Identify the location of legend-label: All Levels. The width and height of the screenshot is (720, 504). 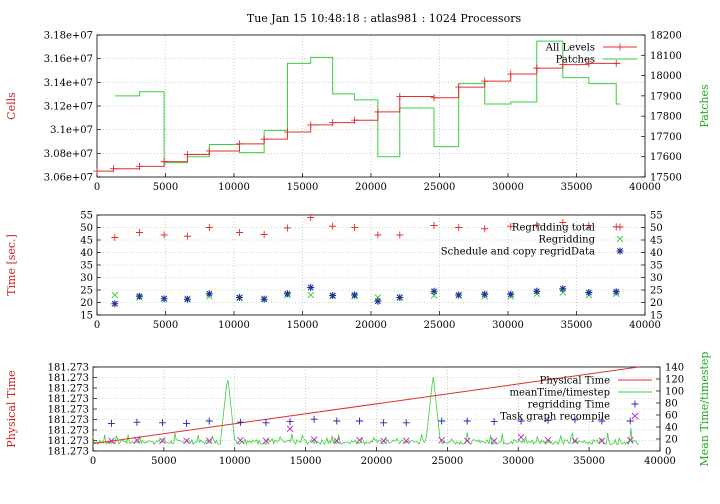
(570, 48).